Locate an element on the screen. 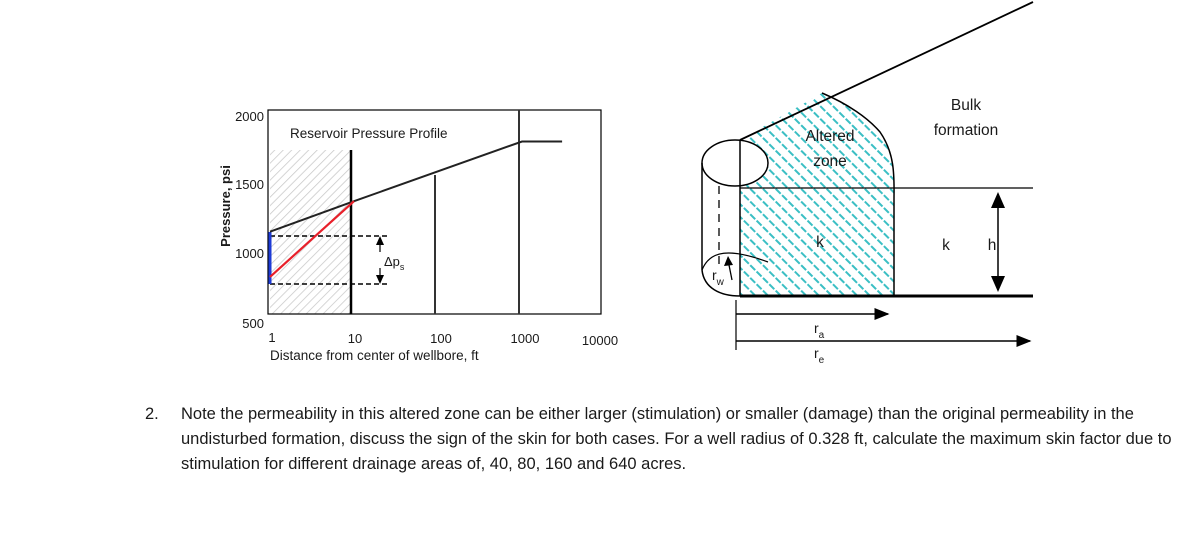  hatched-region is located at coordinates (310, 232).